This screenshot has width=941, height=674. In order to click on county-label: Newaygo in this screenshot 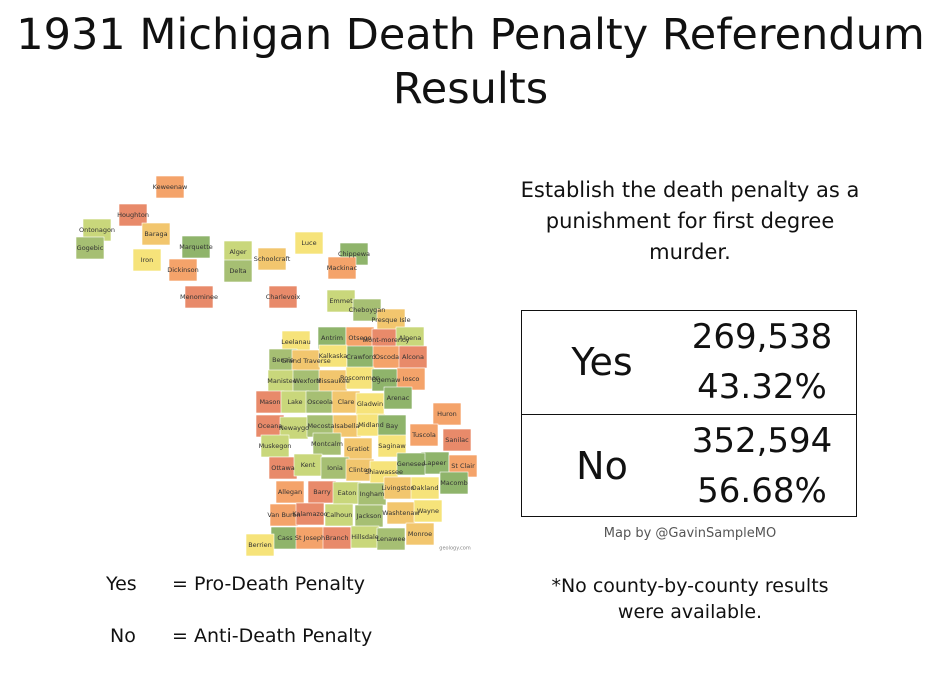, I will do `click(294, 428)`.